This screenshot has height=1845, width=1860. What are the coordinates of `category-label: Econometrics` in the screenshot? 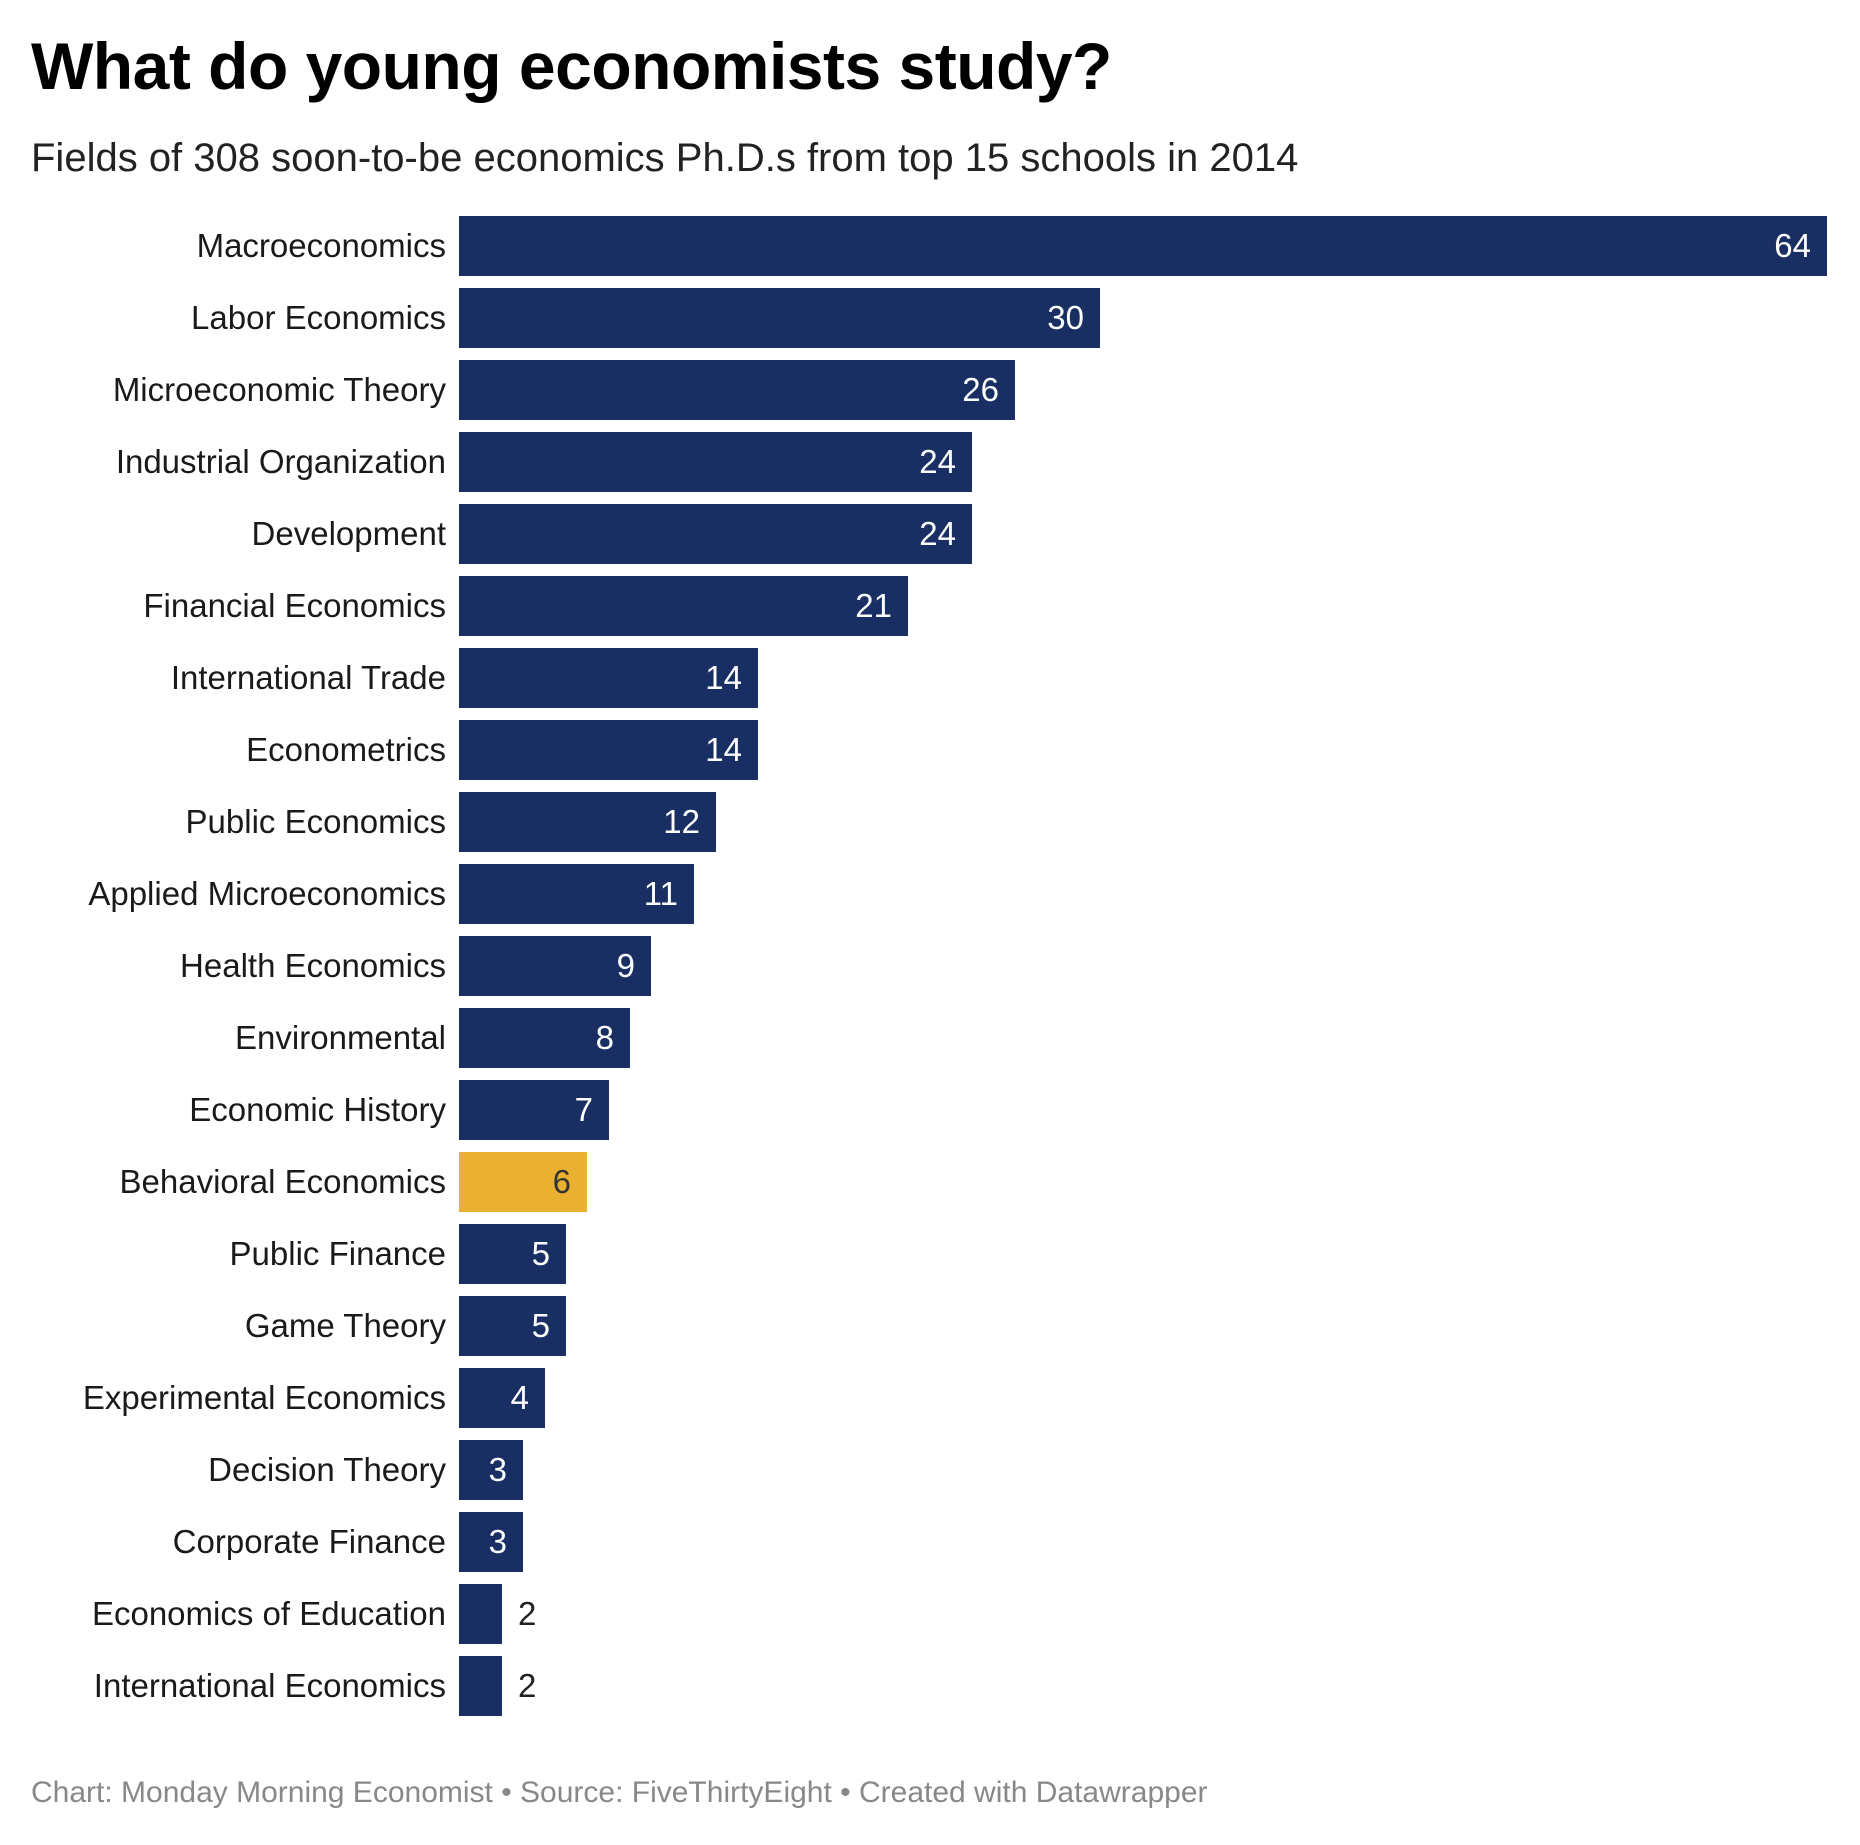 It's located at (346, 749).